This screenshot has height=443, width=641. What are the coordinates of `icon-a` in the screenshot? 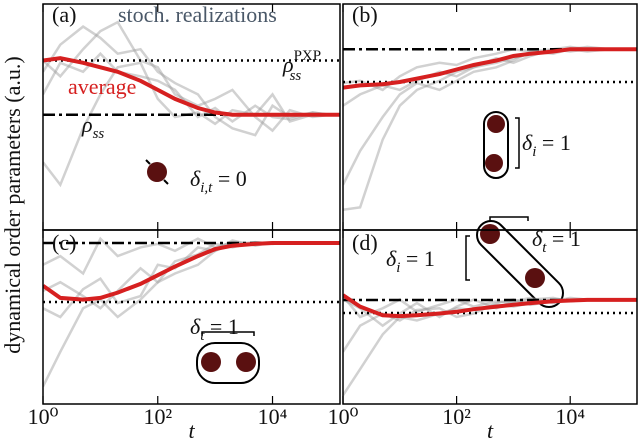 It's located at (157, 172).